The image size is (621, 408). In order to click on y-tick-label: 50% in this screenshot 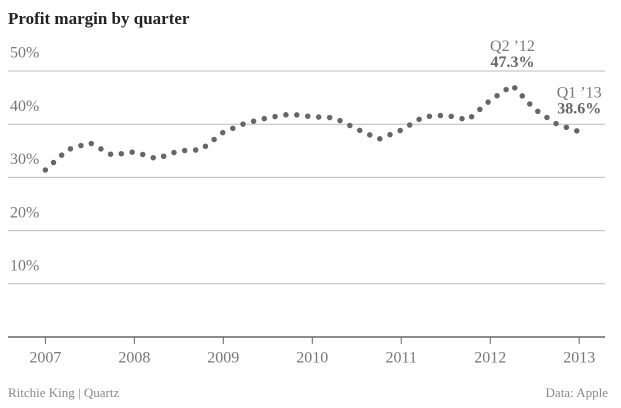, I will do `click(24, 53)`.